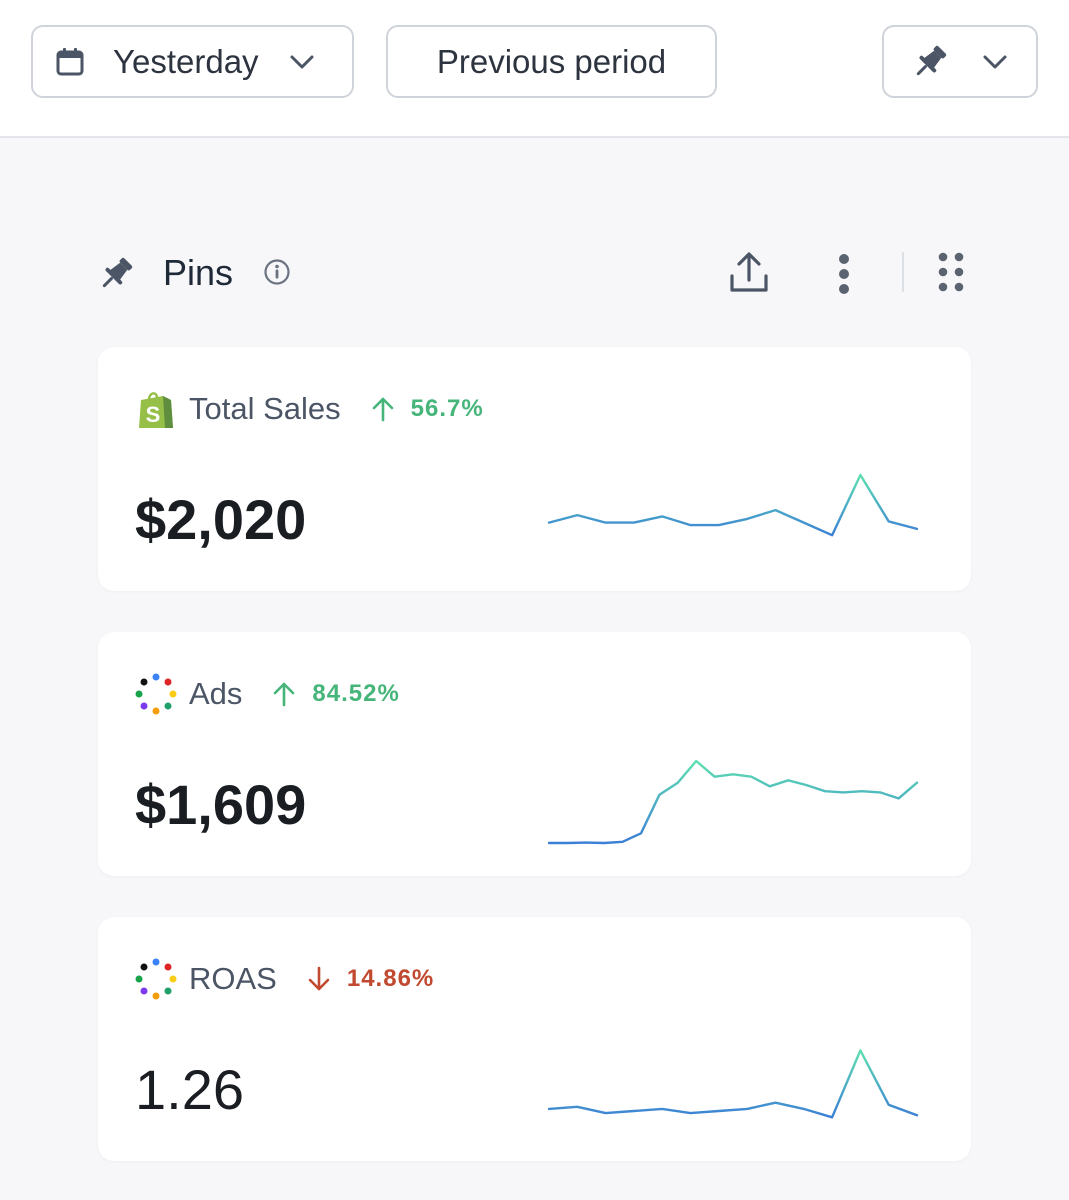  Describe the element at coordinates (198, 272) in the screenshot. I see `section-title: Pins` at that location.